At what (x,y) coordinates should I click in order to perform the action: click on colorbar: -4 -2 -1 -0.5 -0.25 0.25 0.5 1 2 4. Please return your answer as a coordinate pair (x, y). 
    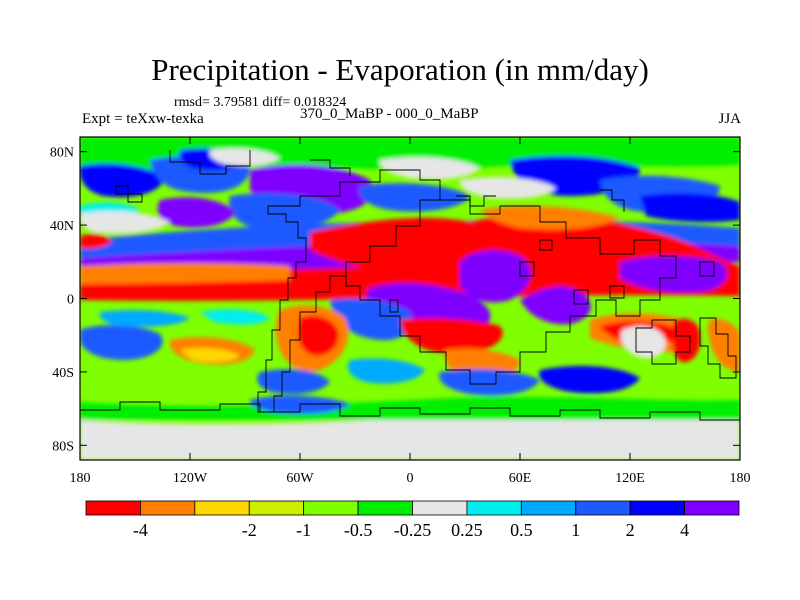
    Looking at the image, I should click on (412, 520).